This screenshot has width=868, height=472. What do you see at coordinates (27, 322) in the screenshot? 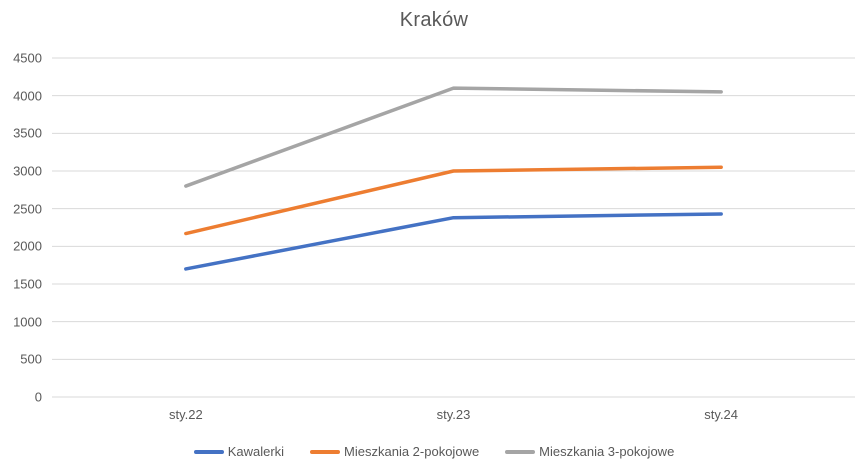
I see `y-axis-tick-label: 1000` at bounding box center [27, 322].